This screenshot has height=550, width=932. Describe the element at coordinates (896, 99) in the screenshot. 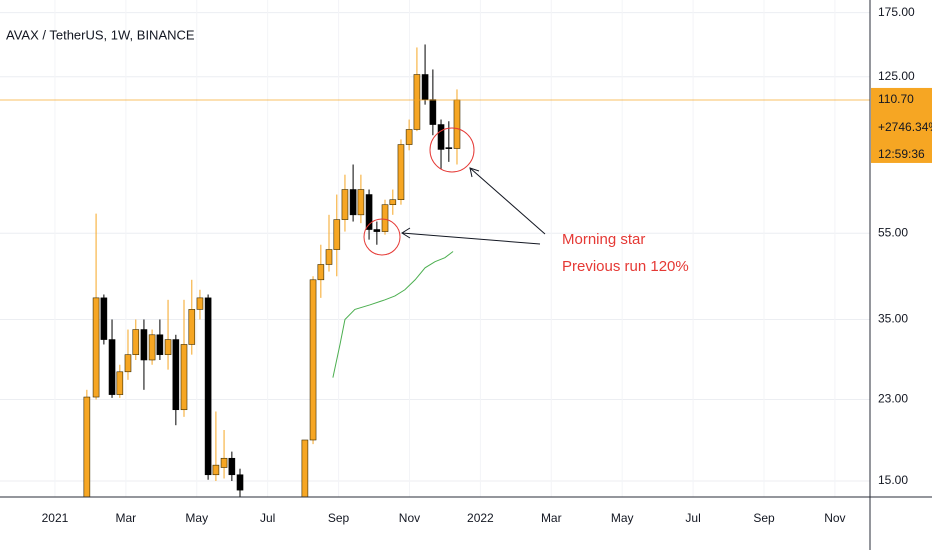

I see `last-price-label: 110.70` at that location.